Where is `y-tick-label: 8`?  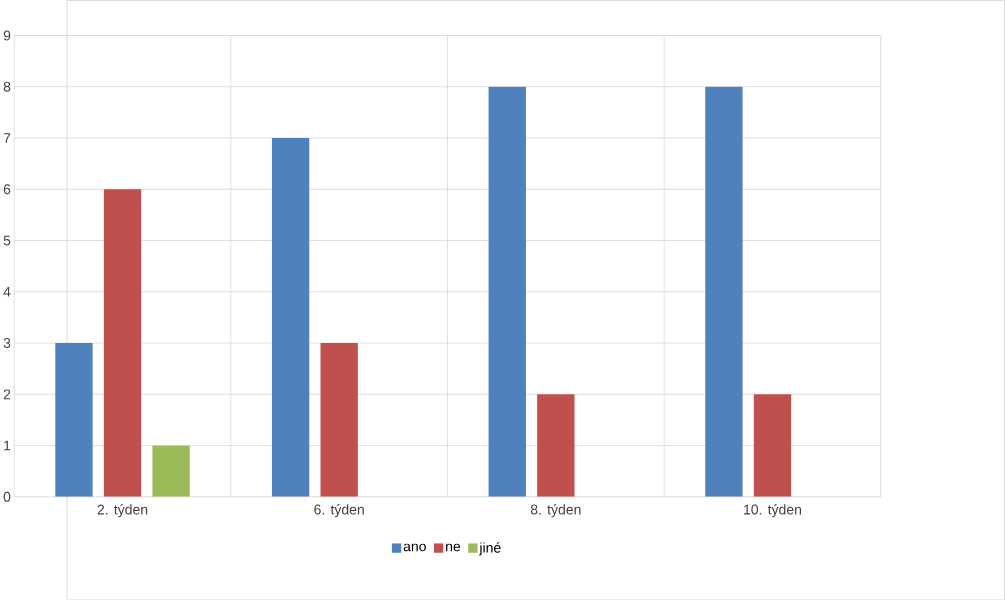 y-tick-label: 8 is located at coordinates (7, 86).